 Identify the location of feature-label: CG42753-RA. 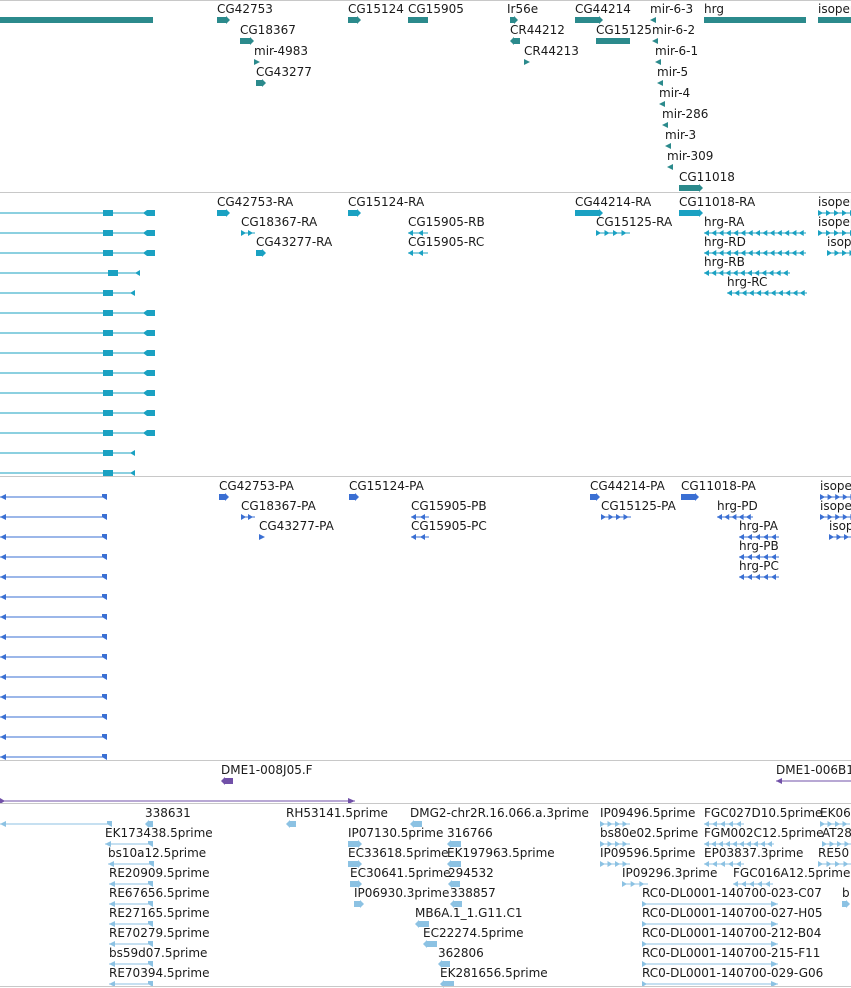
(255, 202).